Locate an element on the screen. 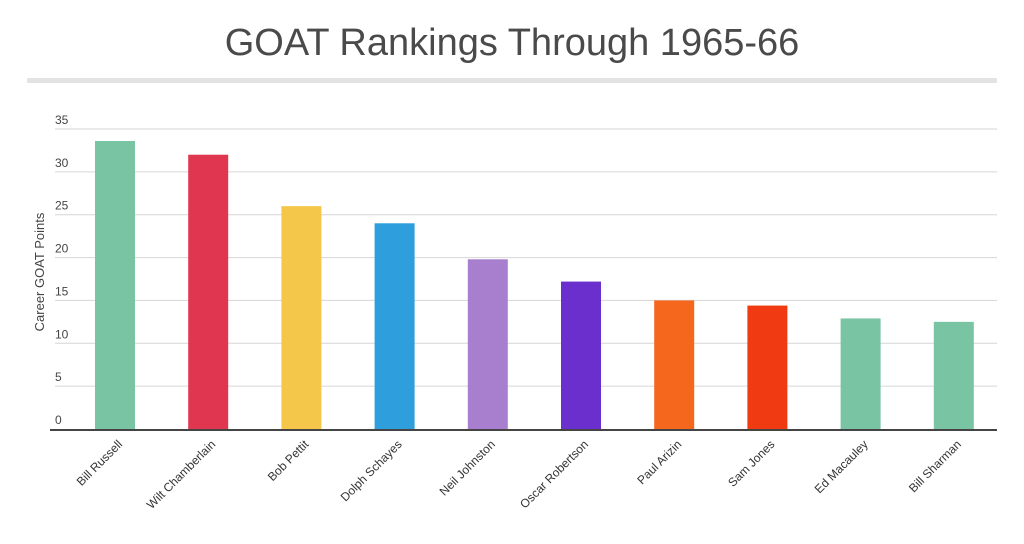 The height and width of the screenshot is (544, 1024). x-tick-label: Paul Arizin is located at coordinates (659, 462).